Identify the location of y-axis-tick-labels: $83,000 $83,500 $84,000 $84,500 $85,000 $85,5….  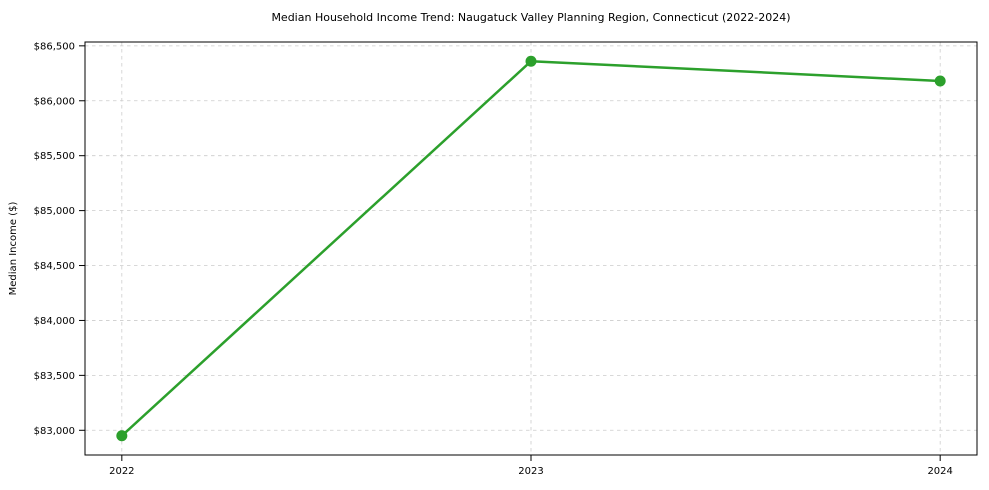
(54, 238).